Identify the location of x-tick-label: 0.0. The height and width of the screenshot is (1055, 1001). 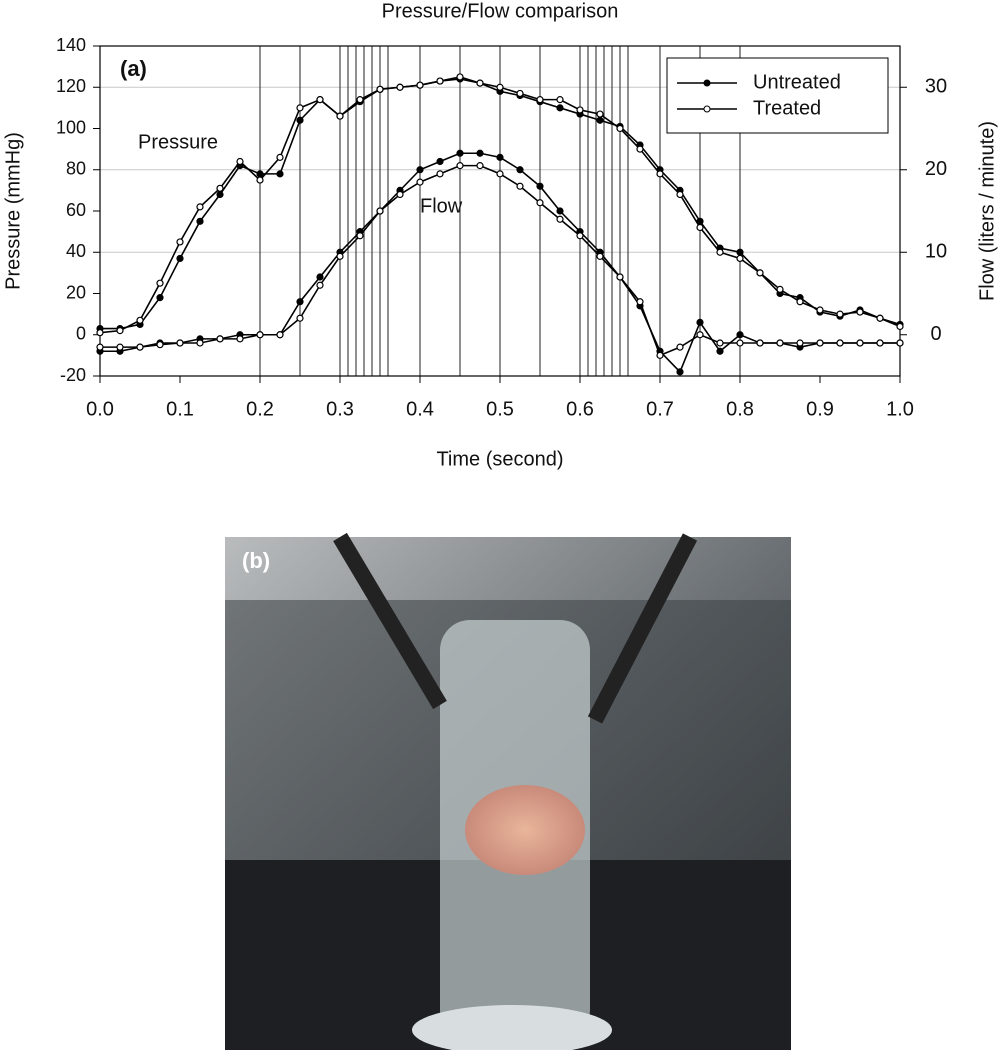
(100, 409).